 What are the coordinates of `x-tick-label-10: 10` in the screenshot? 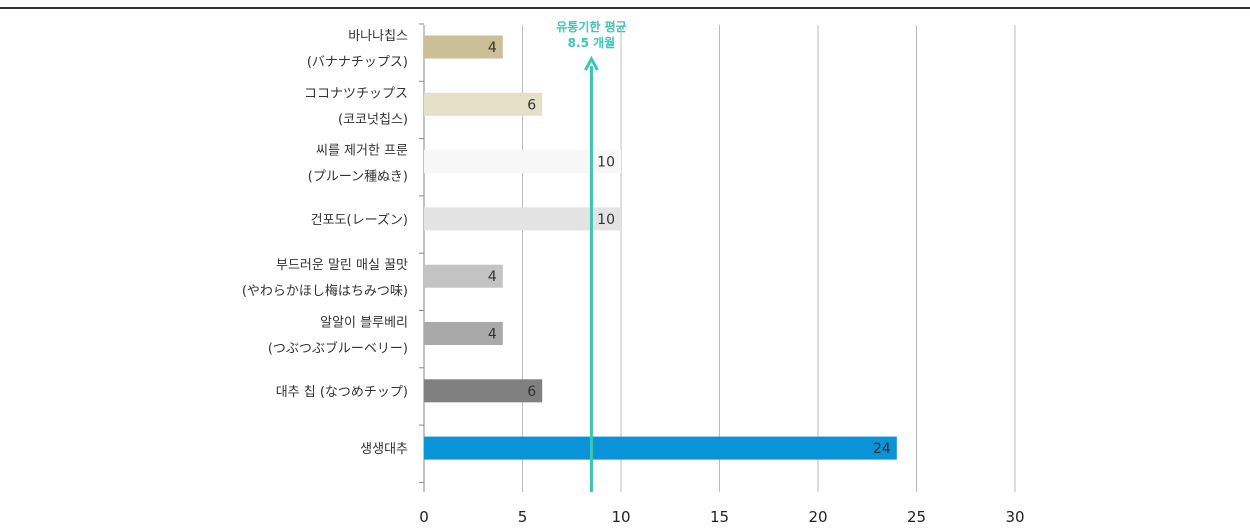 It's located at (620, 517).